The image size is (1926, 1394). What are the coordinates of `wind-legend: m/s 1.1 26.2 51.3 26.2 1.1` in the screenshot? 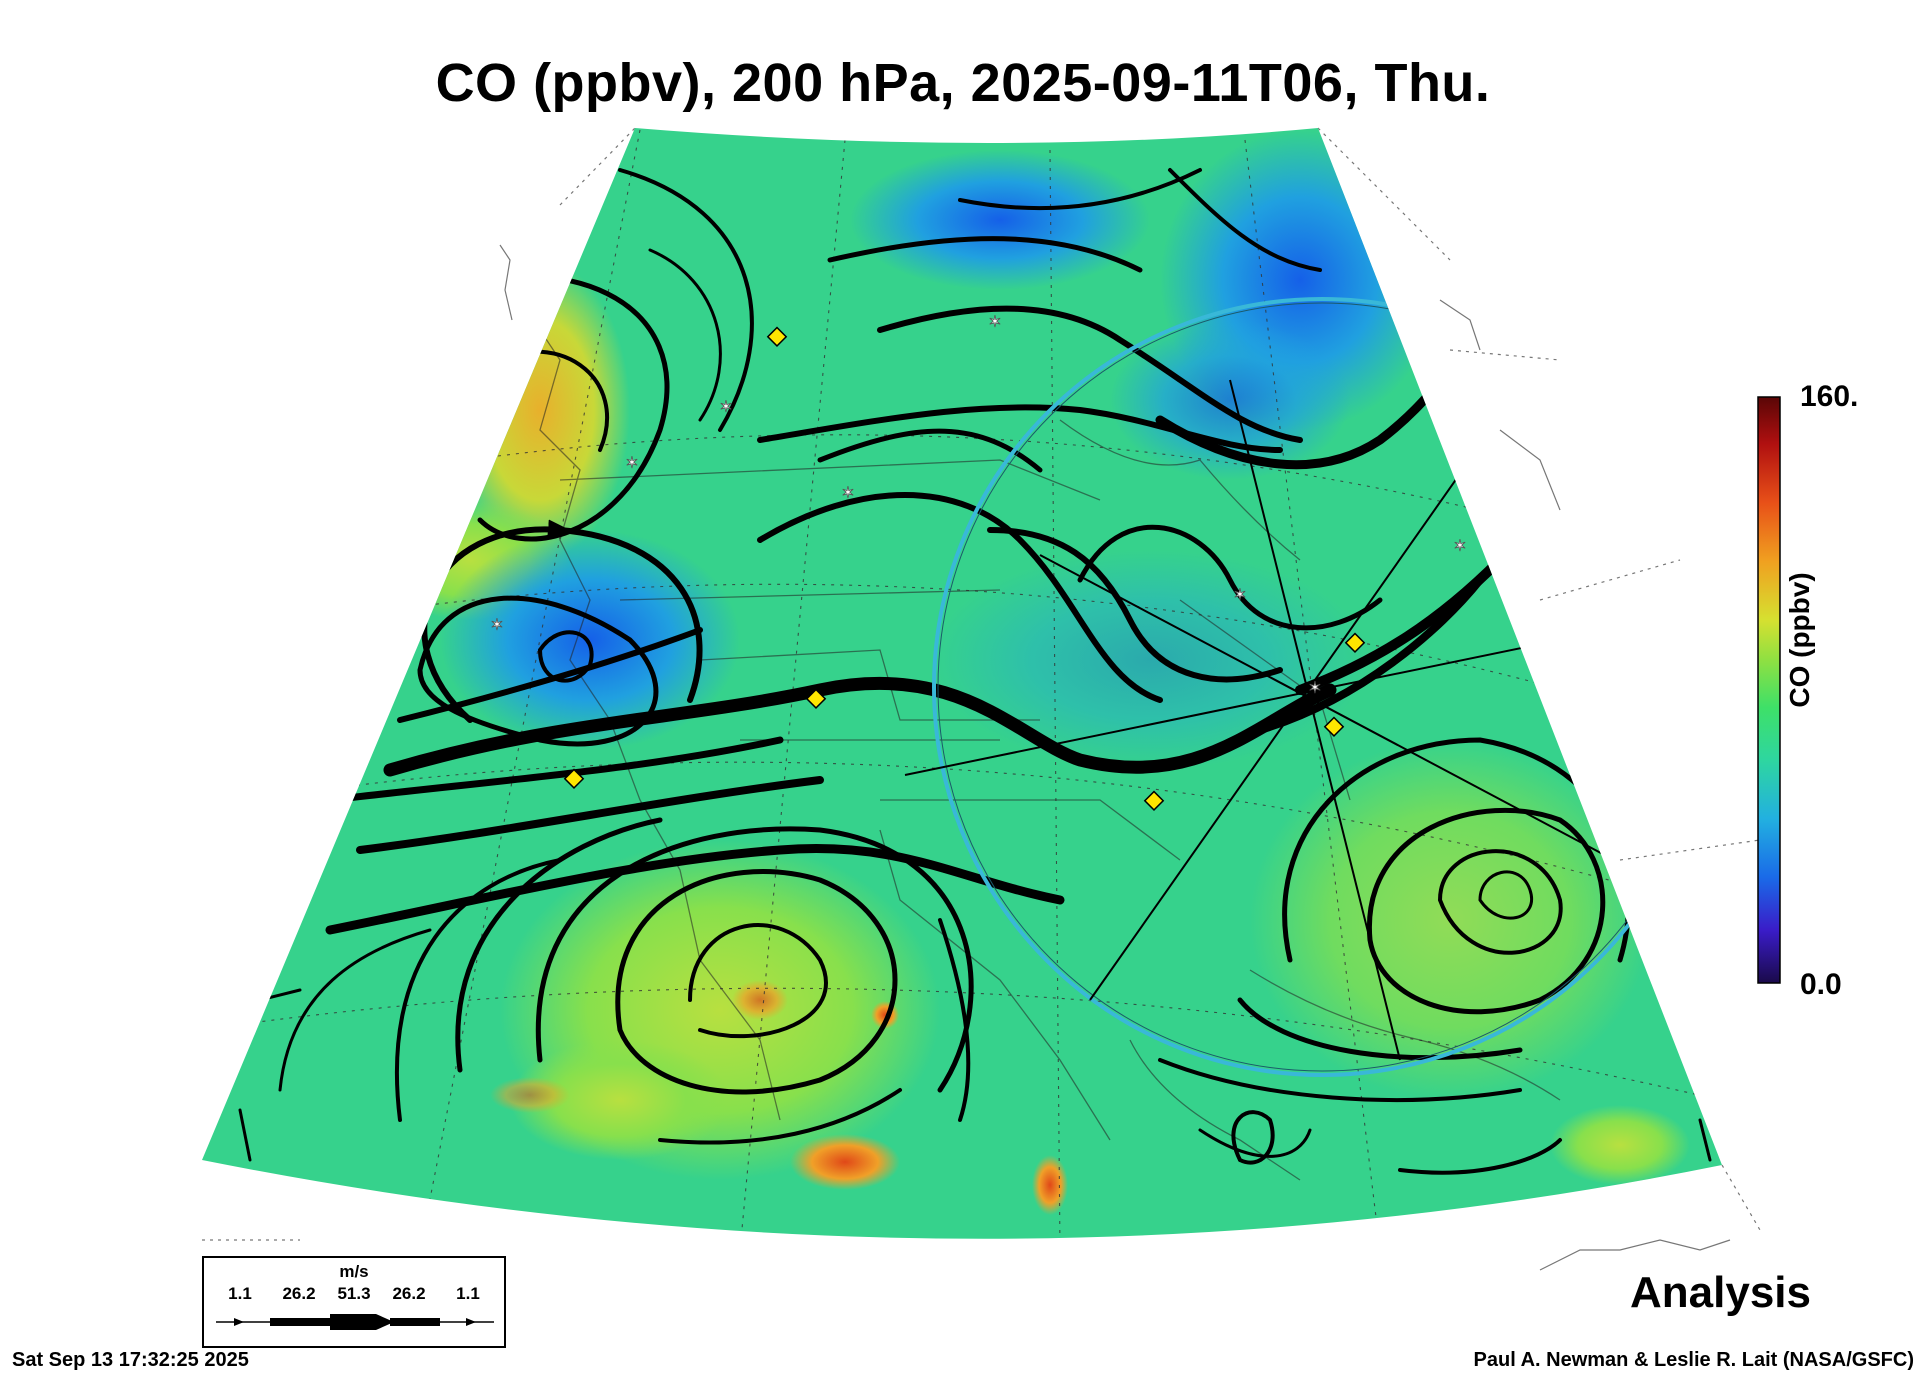 It's located at (354, 1302).